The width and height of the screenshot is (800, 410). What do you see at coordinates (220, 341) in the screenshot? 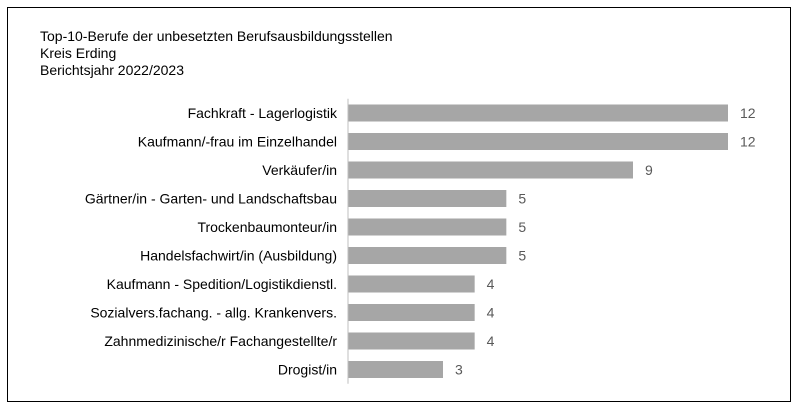
I see `category-label: Zahnmedizinische/r Fachangestellte/r` at bounding box center [220, 341].